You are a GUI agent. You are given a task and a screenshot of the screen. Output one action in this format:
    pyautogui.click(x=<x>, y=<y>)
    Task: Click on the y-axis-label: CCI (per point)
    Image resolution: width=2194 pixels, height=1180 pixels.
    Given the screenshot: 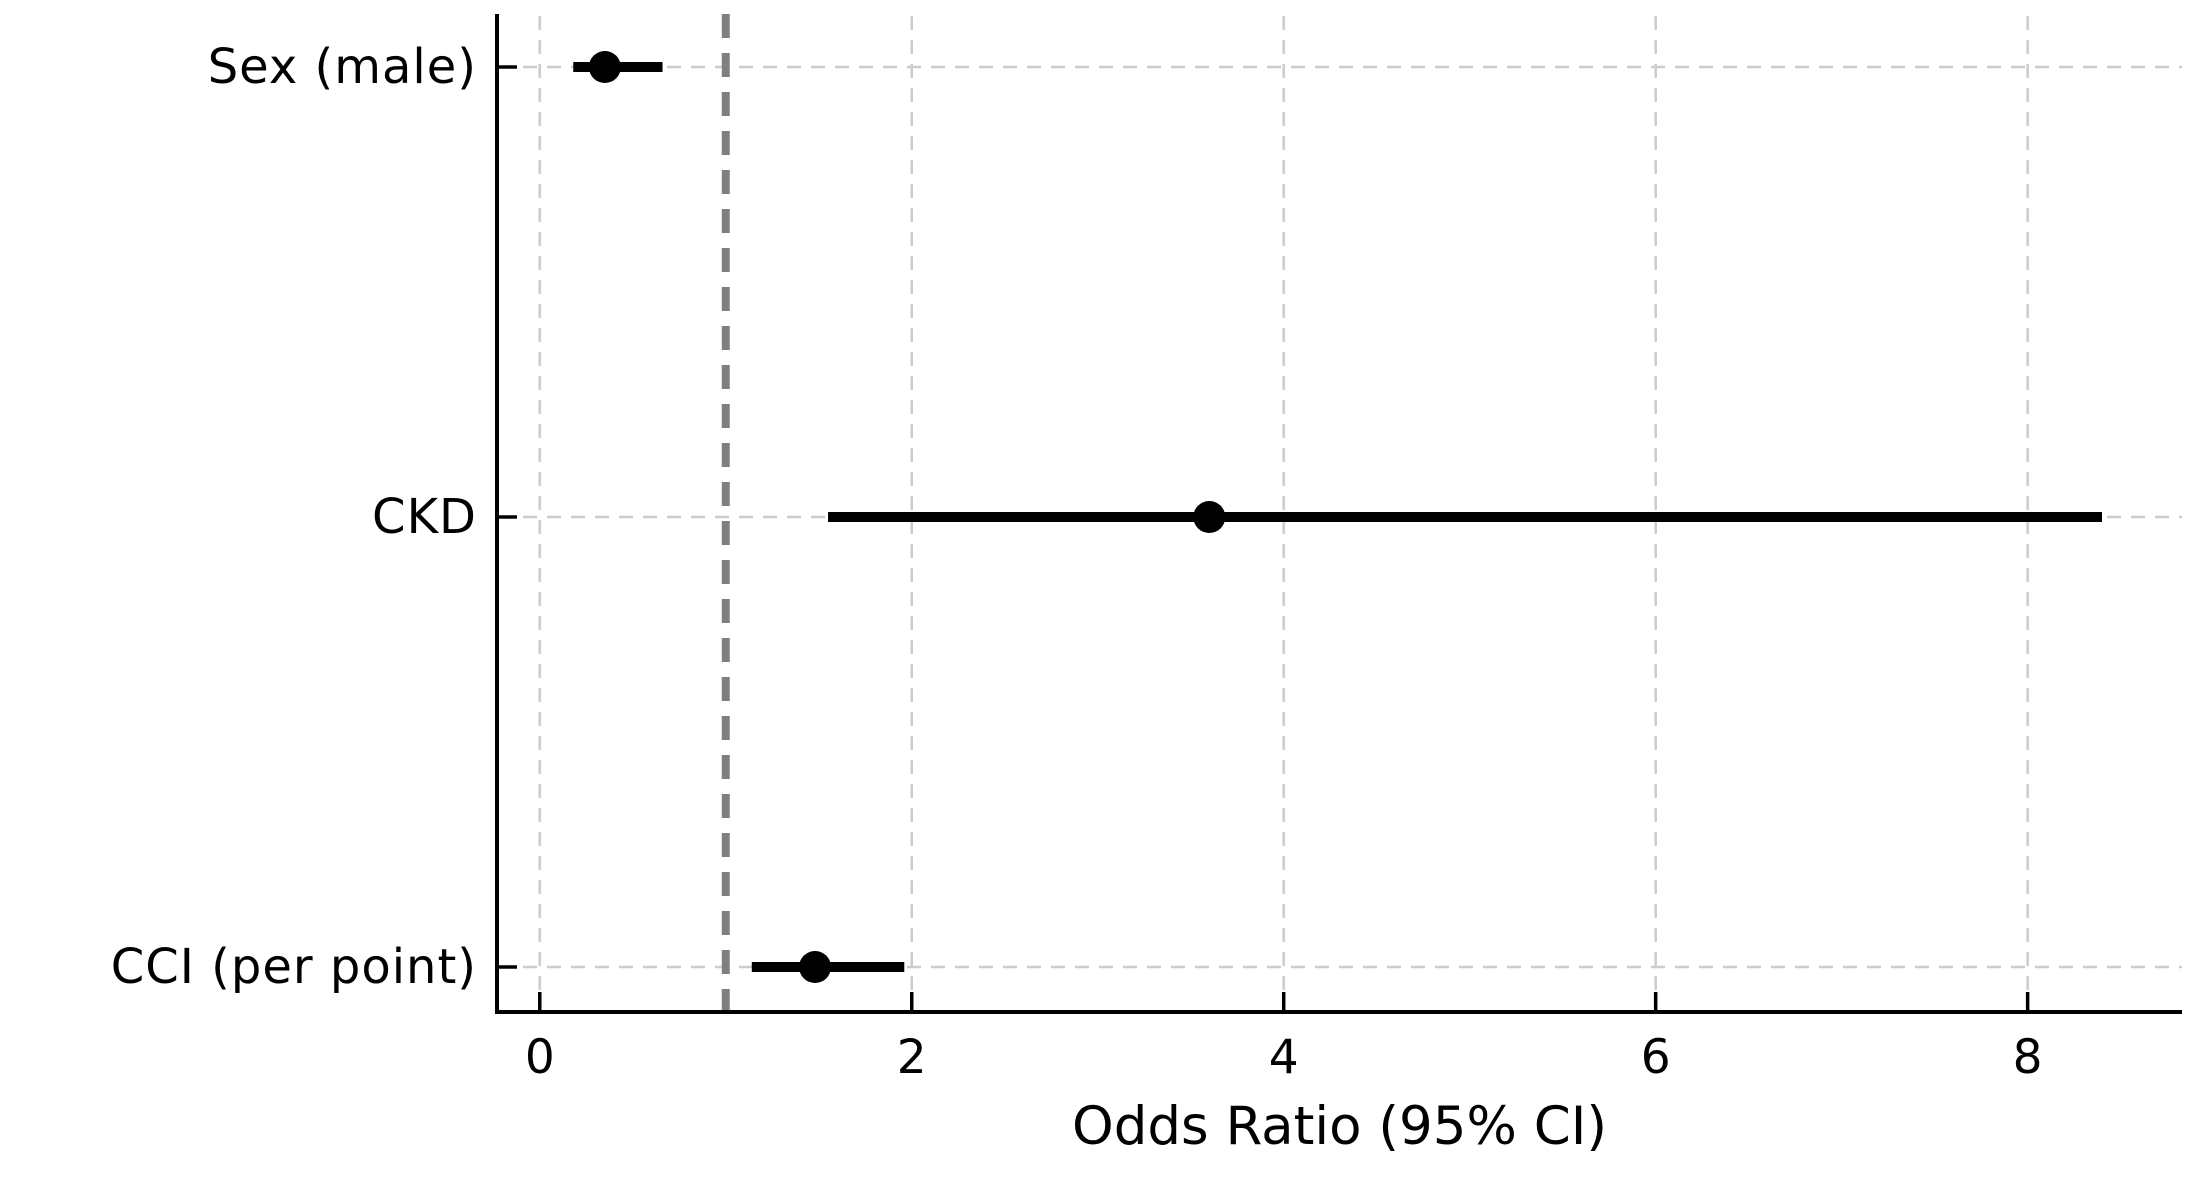 What is the action you would take?
    pyautogui.click(x=293, y=967)
    